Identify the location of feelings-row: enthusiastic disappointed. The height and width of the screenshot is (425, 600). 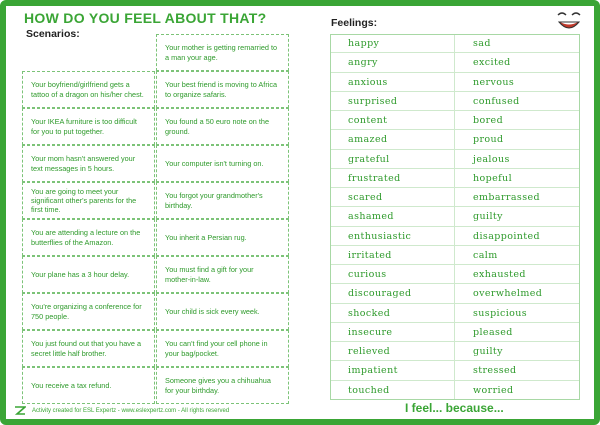
(455, 237).